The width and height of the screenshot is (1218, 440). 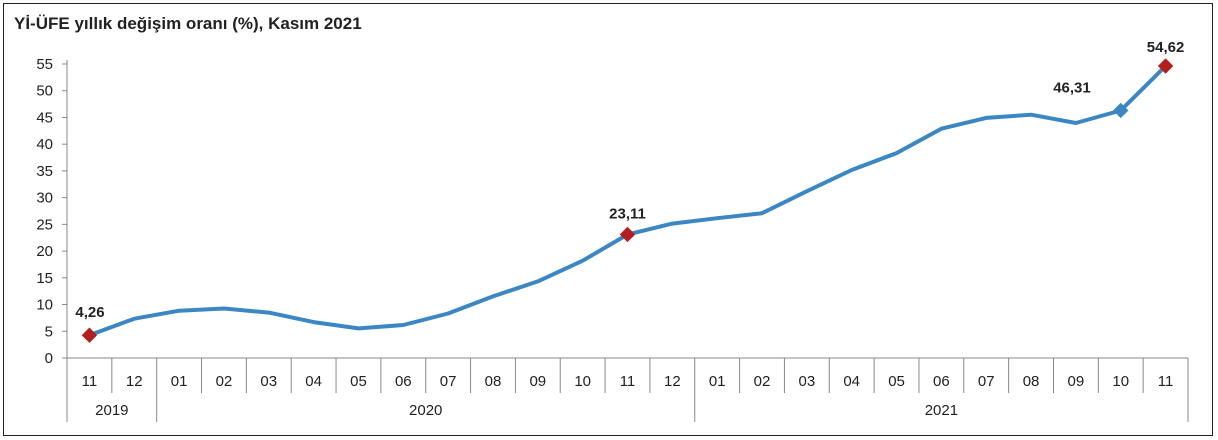 I want to click on y-tick-label: 10, so click(x=44, y=305).